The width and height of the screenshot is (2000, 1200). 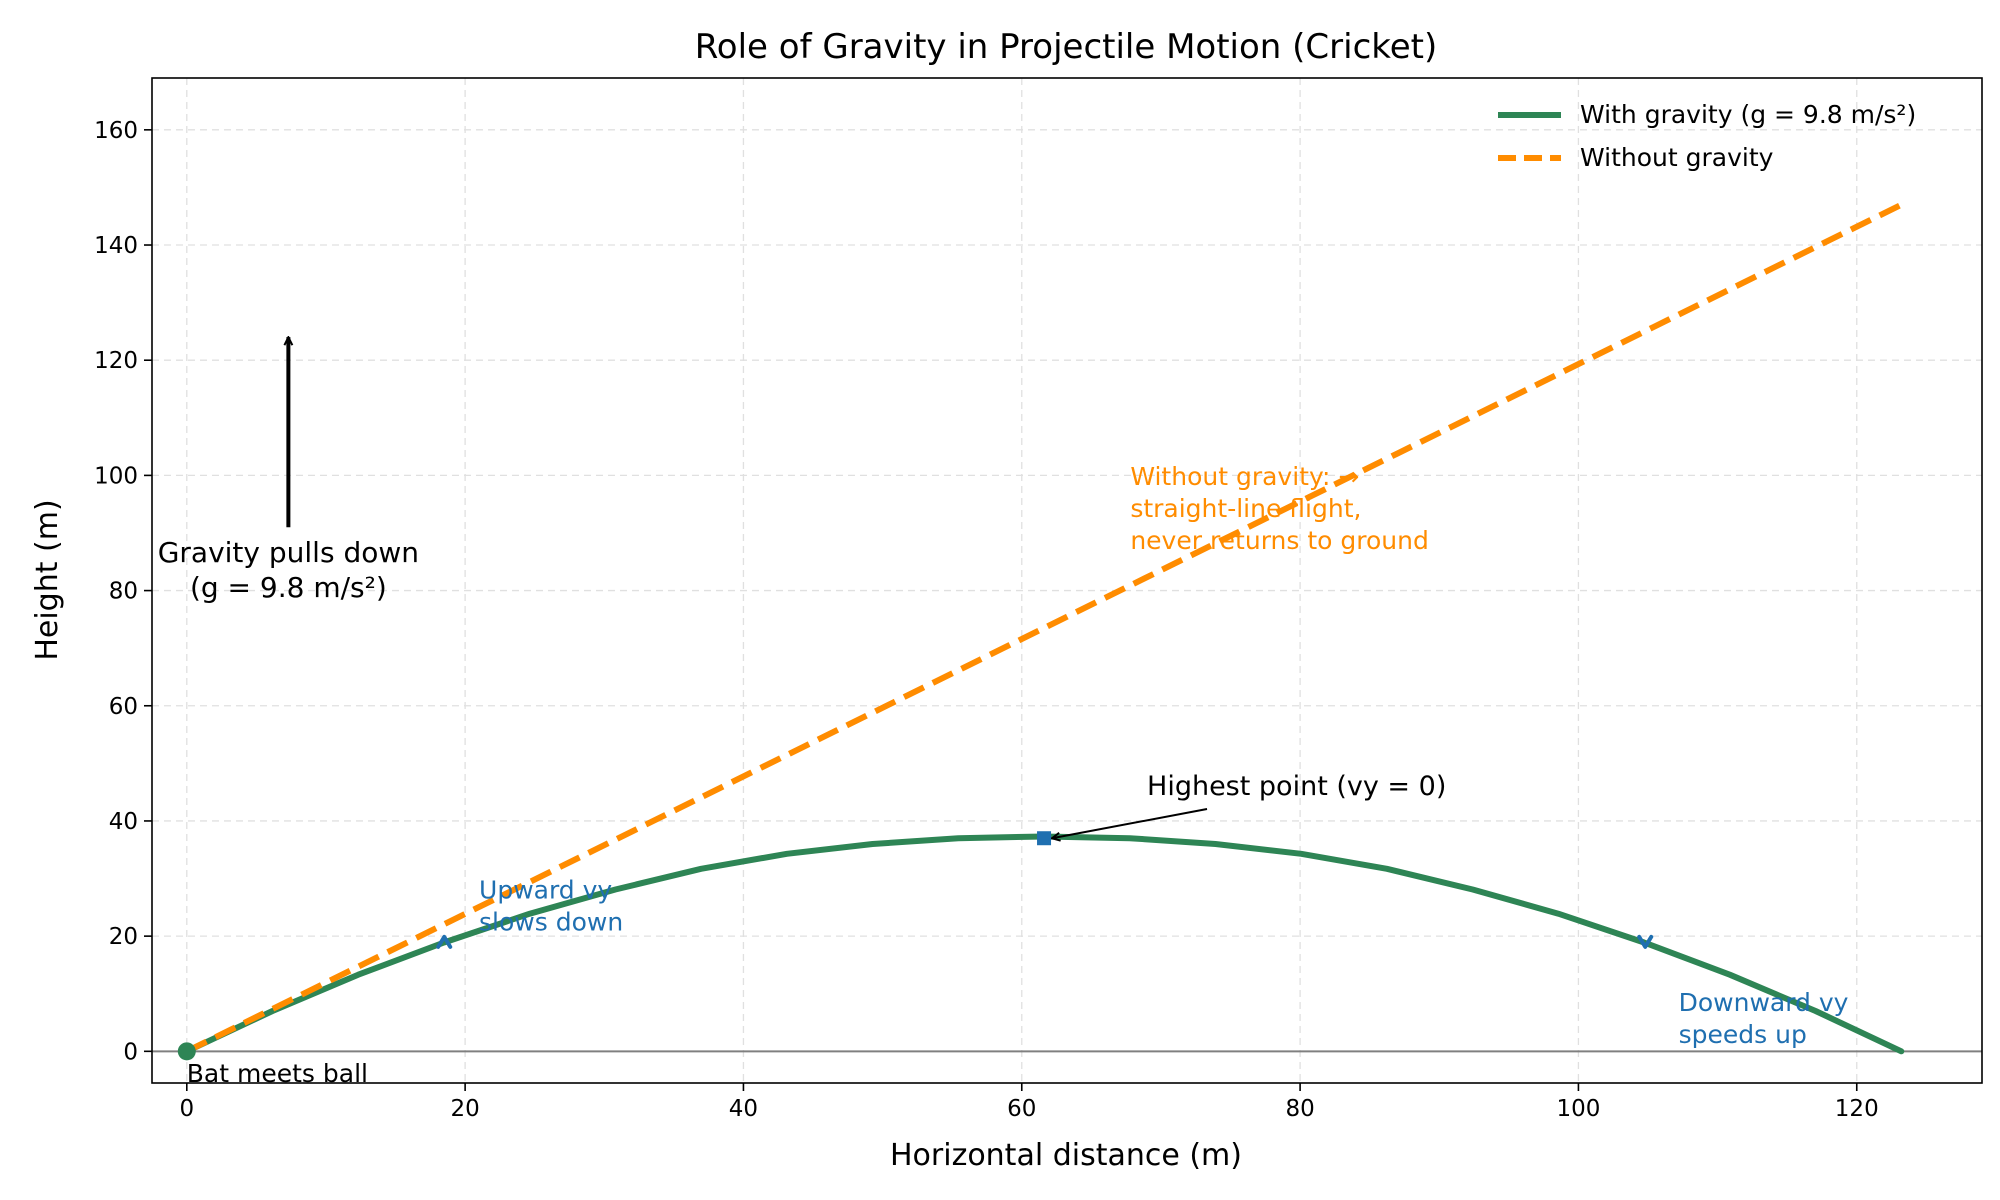 I want to click on y-tick-label-160: 160, so click(x=116, y=131).